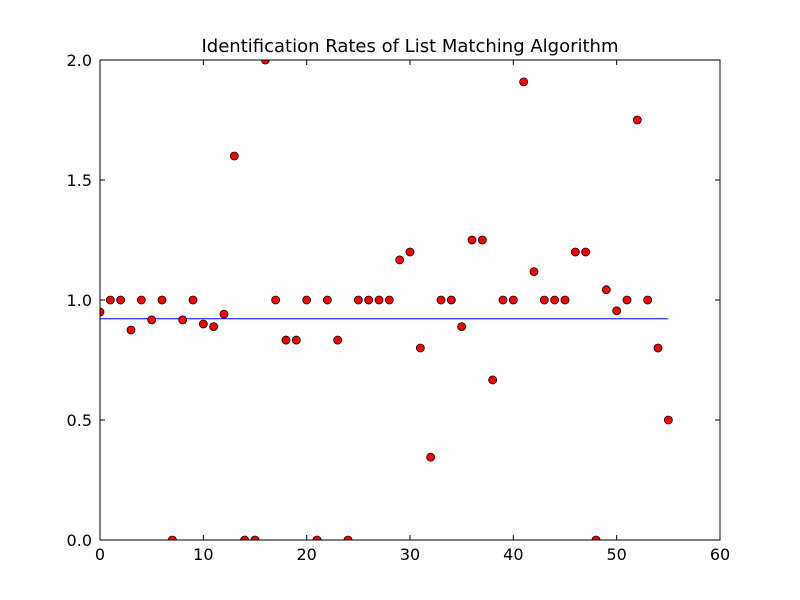  Describe the element at coordinates (79, 420) in the screenshot. I see `y-tick-label: 0.5` at that location.